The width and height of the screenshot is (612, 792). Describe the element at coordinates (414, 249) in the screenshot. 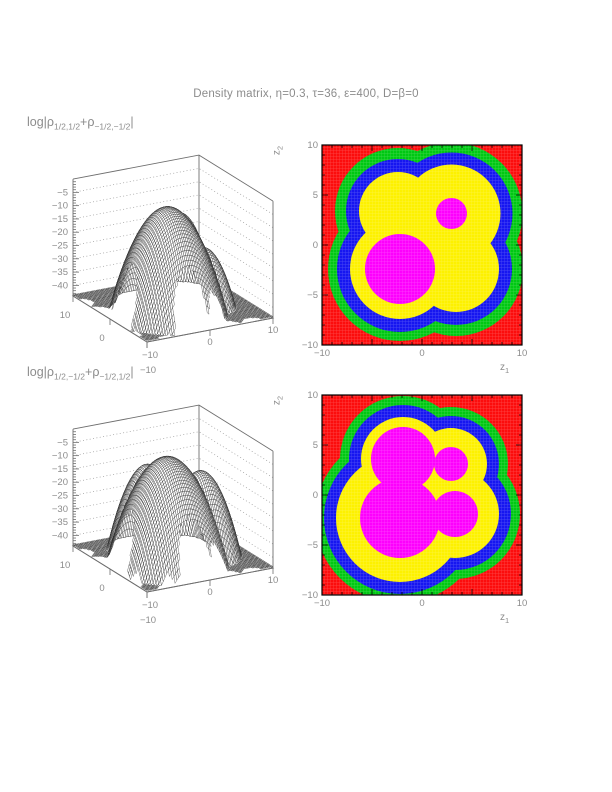

I see `contour-log-rho-diagonal-sum: −10 −5 0 5 10 −10 0 10` at that location.